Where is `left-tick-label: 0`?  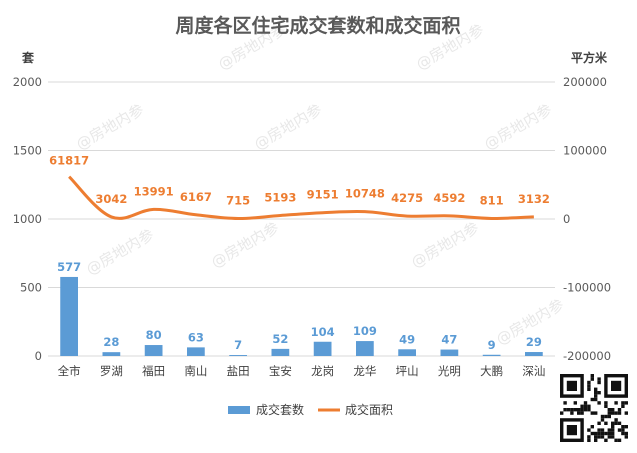 left-tick-label: 0 is located at coordinates (38, 356).